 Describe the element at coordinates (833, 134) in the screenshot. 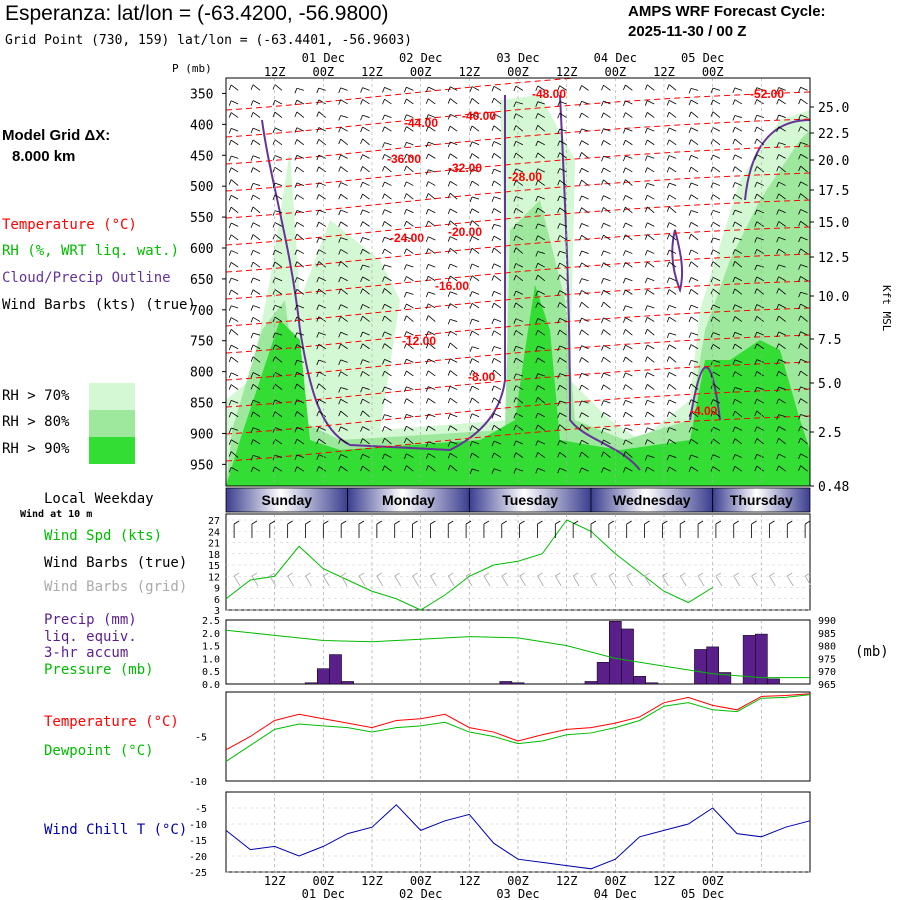

I see `height-tick-label: 22.5` at that location.